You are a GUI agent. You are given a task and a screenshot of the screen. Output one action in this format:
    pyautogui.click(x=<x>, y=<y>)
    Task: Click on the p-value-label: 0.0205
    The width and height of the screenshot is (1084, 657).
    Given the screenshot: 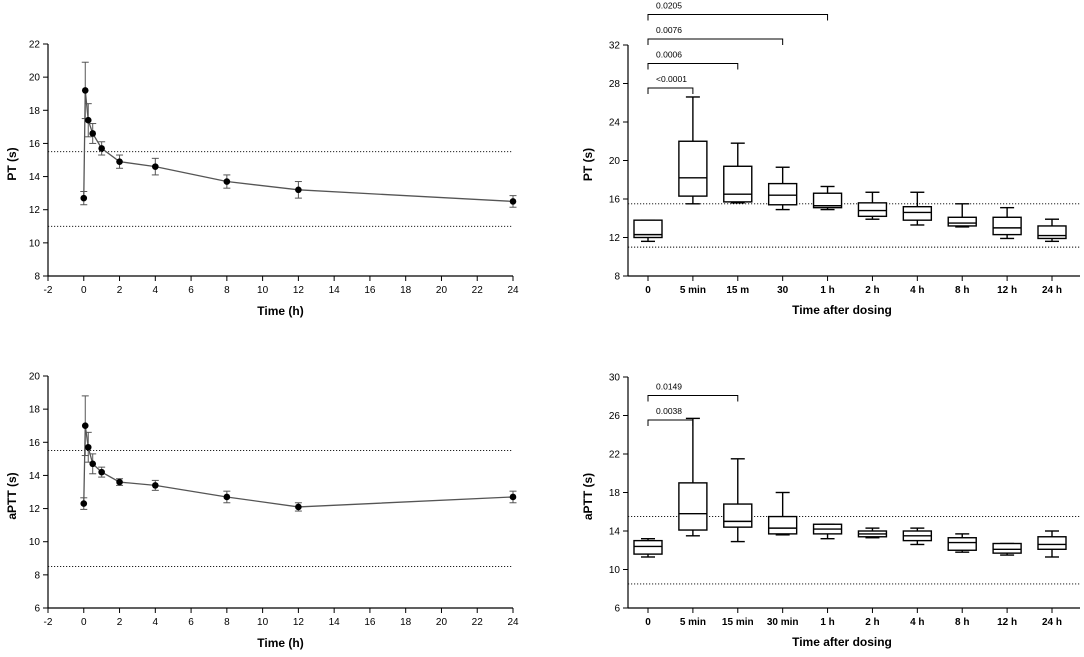 What is the action you would take?
    pyautogui.click(x=669, y=6)
    